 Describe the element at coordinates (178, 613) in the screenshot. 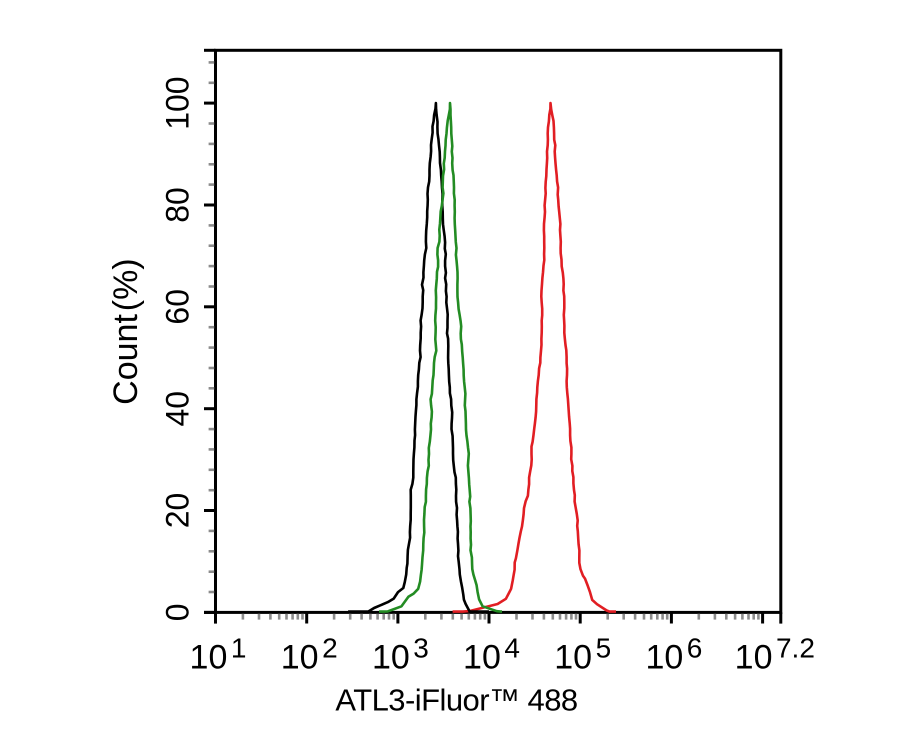

I see `svg-text: 0` at that location.